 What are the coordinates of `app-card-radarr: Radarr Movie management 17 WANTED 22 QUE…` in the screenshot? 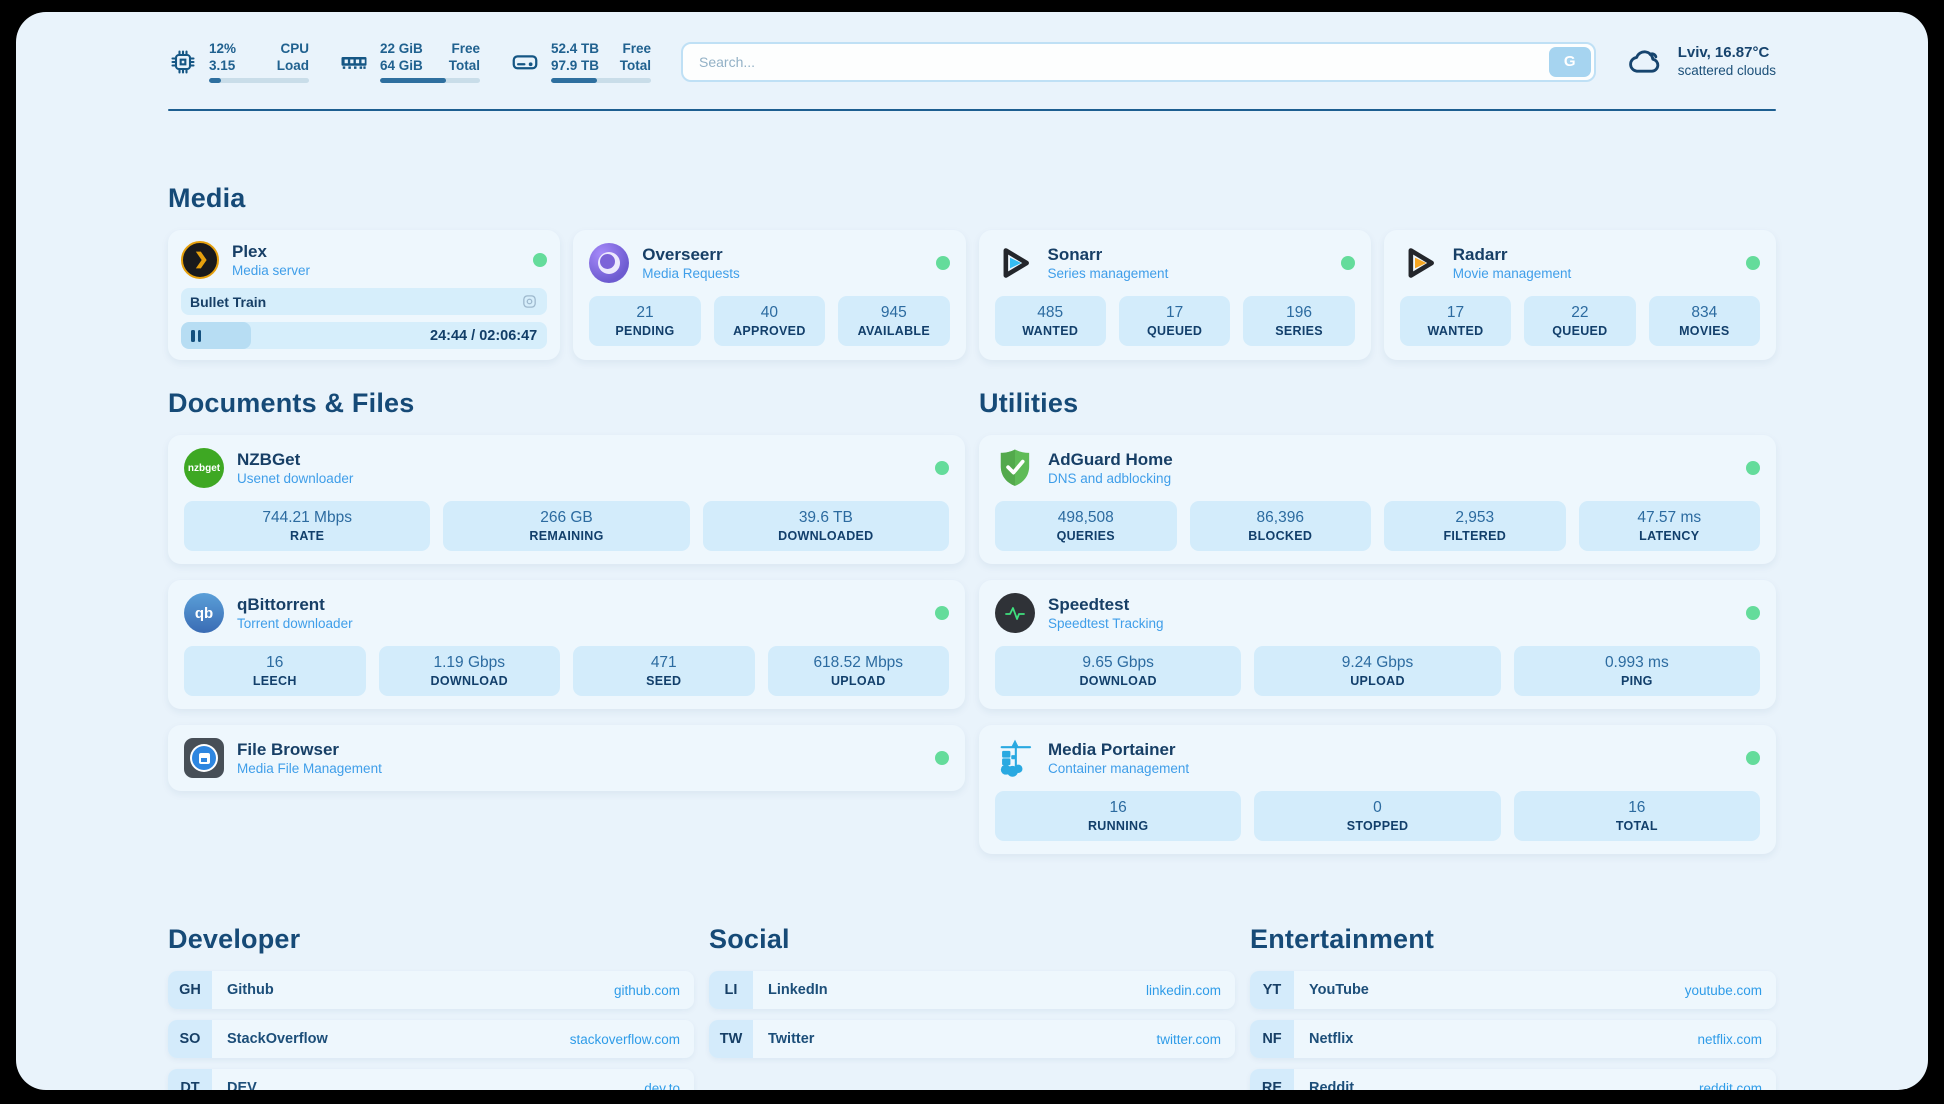 It's located at (1579, 295).